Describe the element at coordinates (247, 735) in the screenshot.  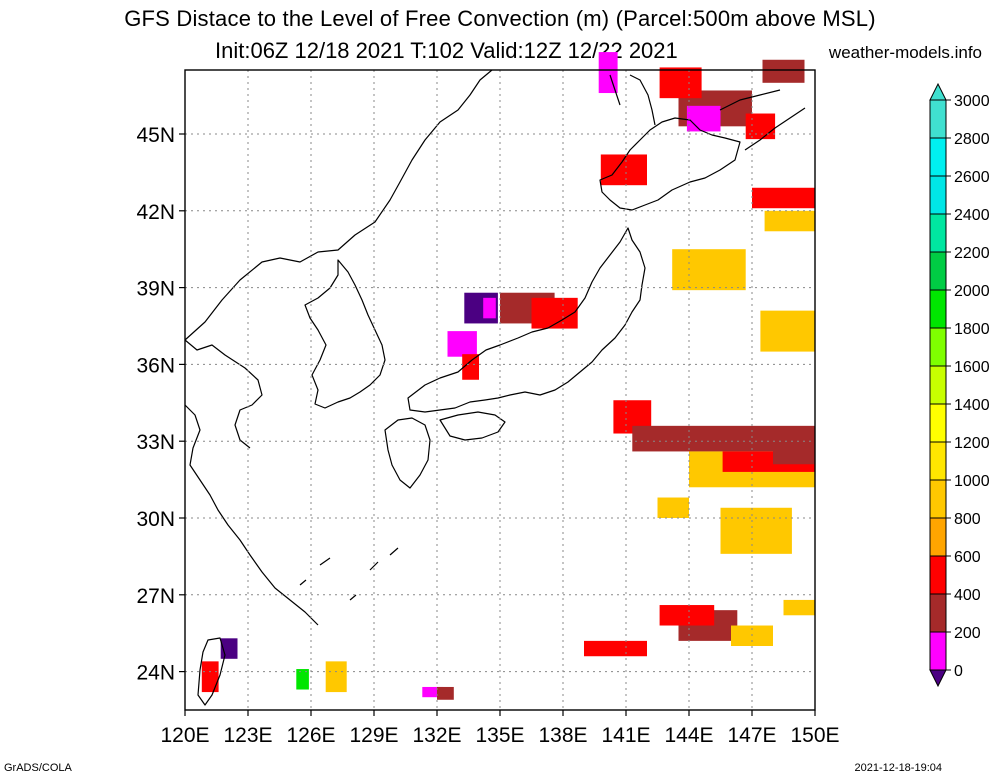
I see `lon-tick-label: 123E` at that location.